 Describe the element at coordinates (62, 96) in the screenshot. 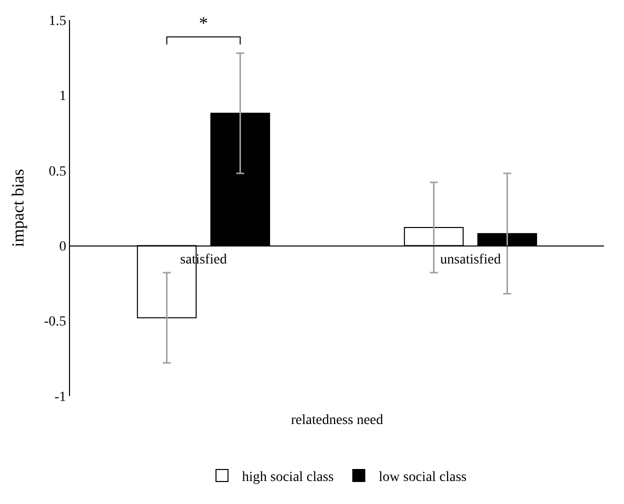

I see `y-tick-label: 1` at that location.